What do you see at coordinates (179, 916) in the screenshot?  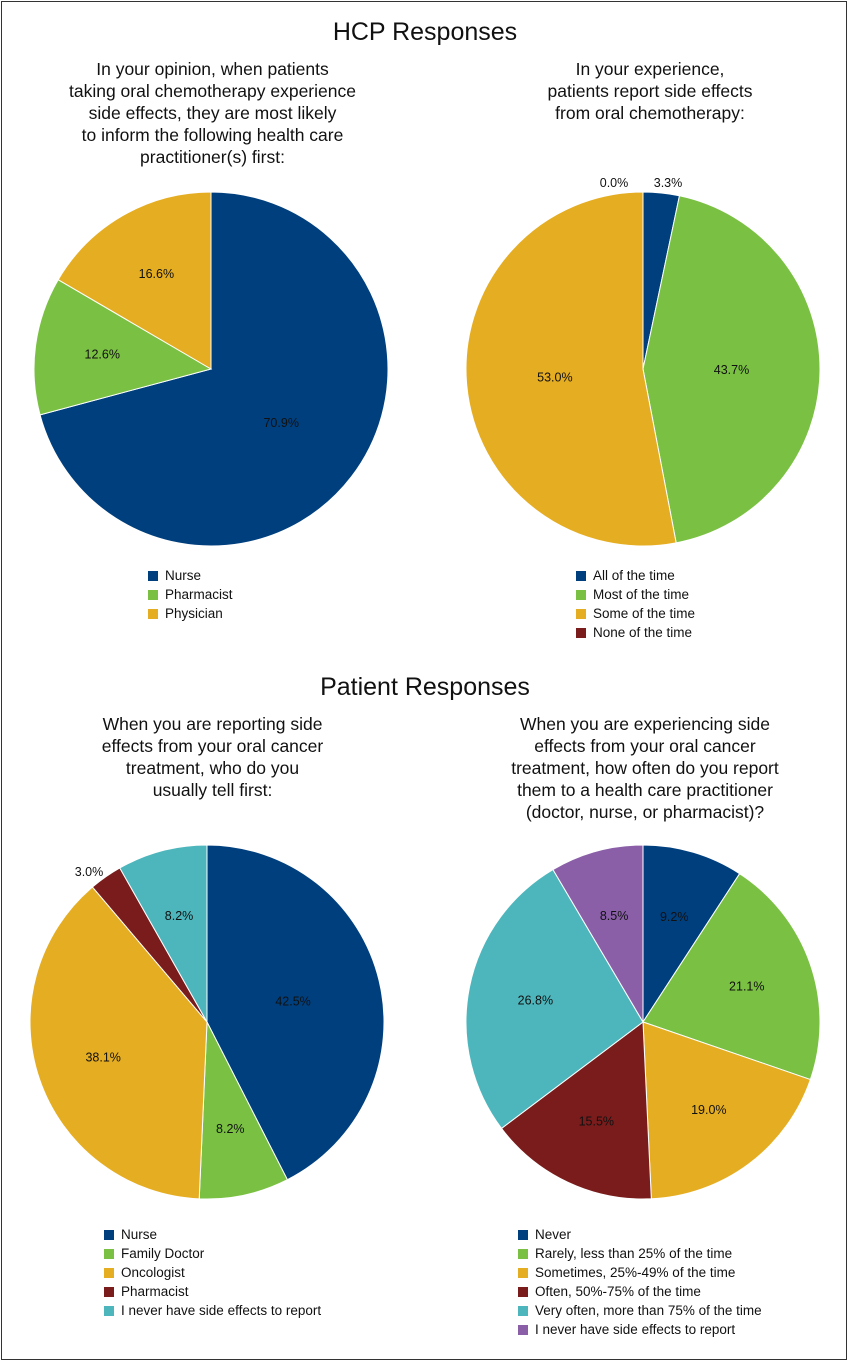 I see `data-label-3-5: 8.2%` at bounding box center [179, 916].